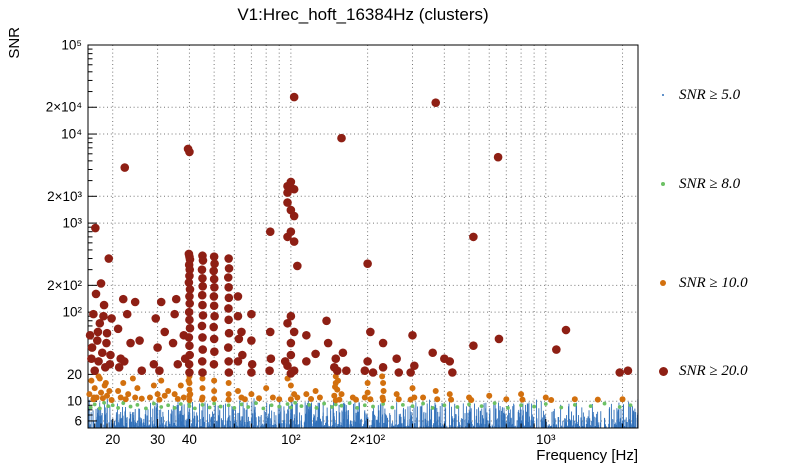  I want to click on legend-item-snr10: SNR ≥ 10.0, so click(702, 283).